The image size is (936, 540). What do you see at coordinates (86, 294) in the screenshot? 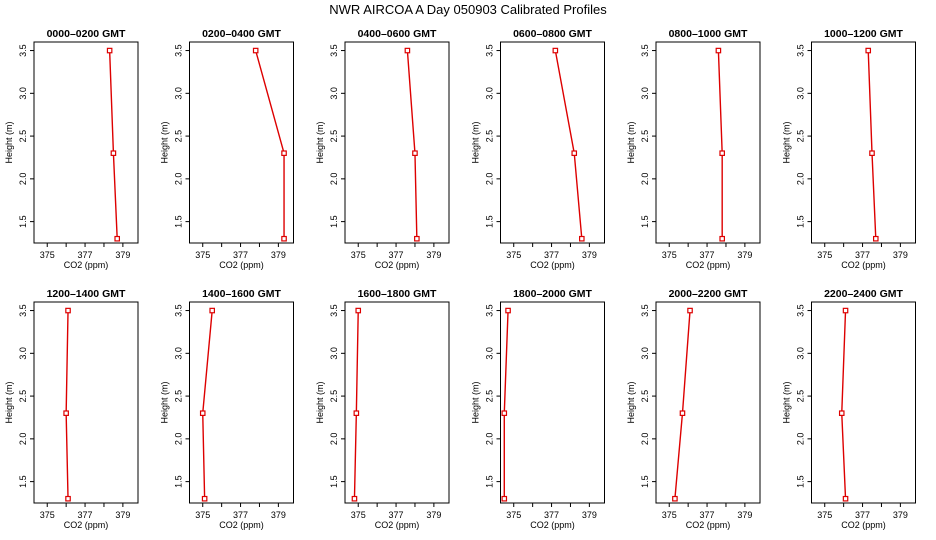
I see `panel-title: 1200–1400 GMT` at bounding box center [86, 294].